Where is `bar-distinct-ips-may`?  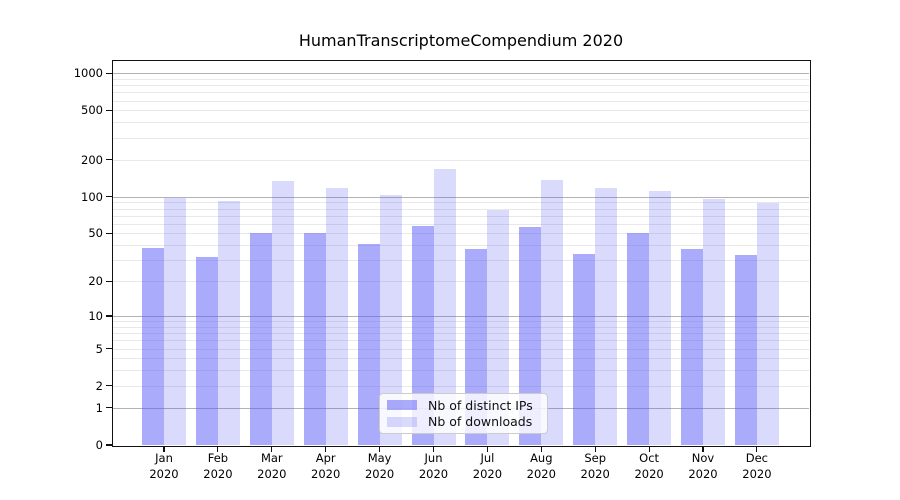
bar-distinct-ips-may is located at coordinates (368, 344).